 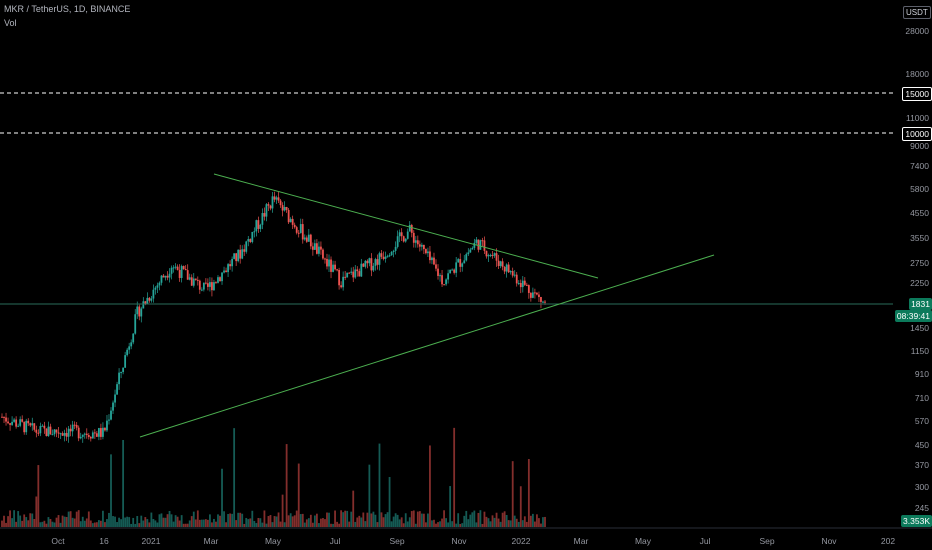 What do you see at coordinates (917, 31) in the screenshot?
I see `price-tick: 28000` at bounding box center [917, 31].